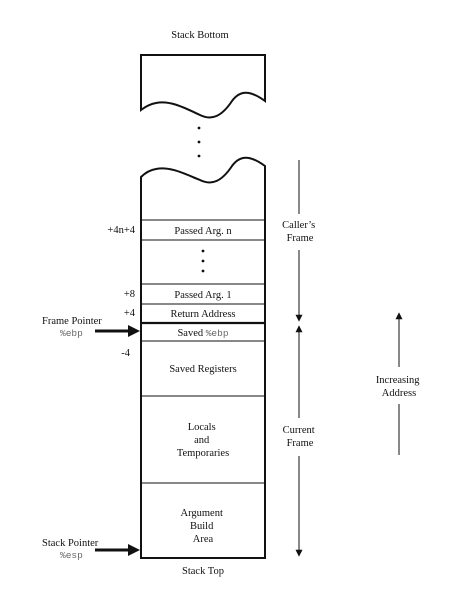  What do you see at coordinates (203, 261) in the screenshot?
I see `args-ellipsis` at bounding box center [203, 261].